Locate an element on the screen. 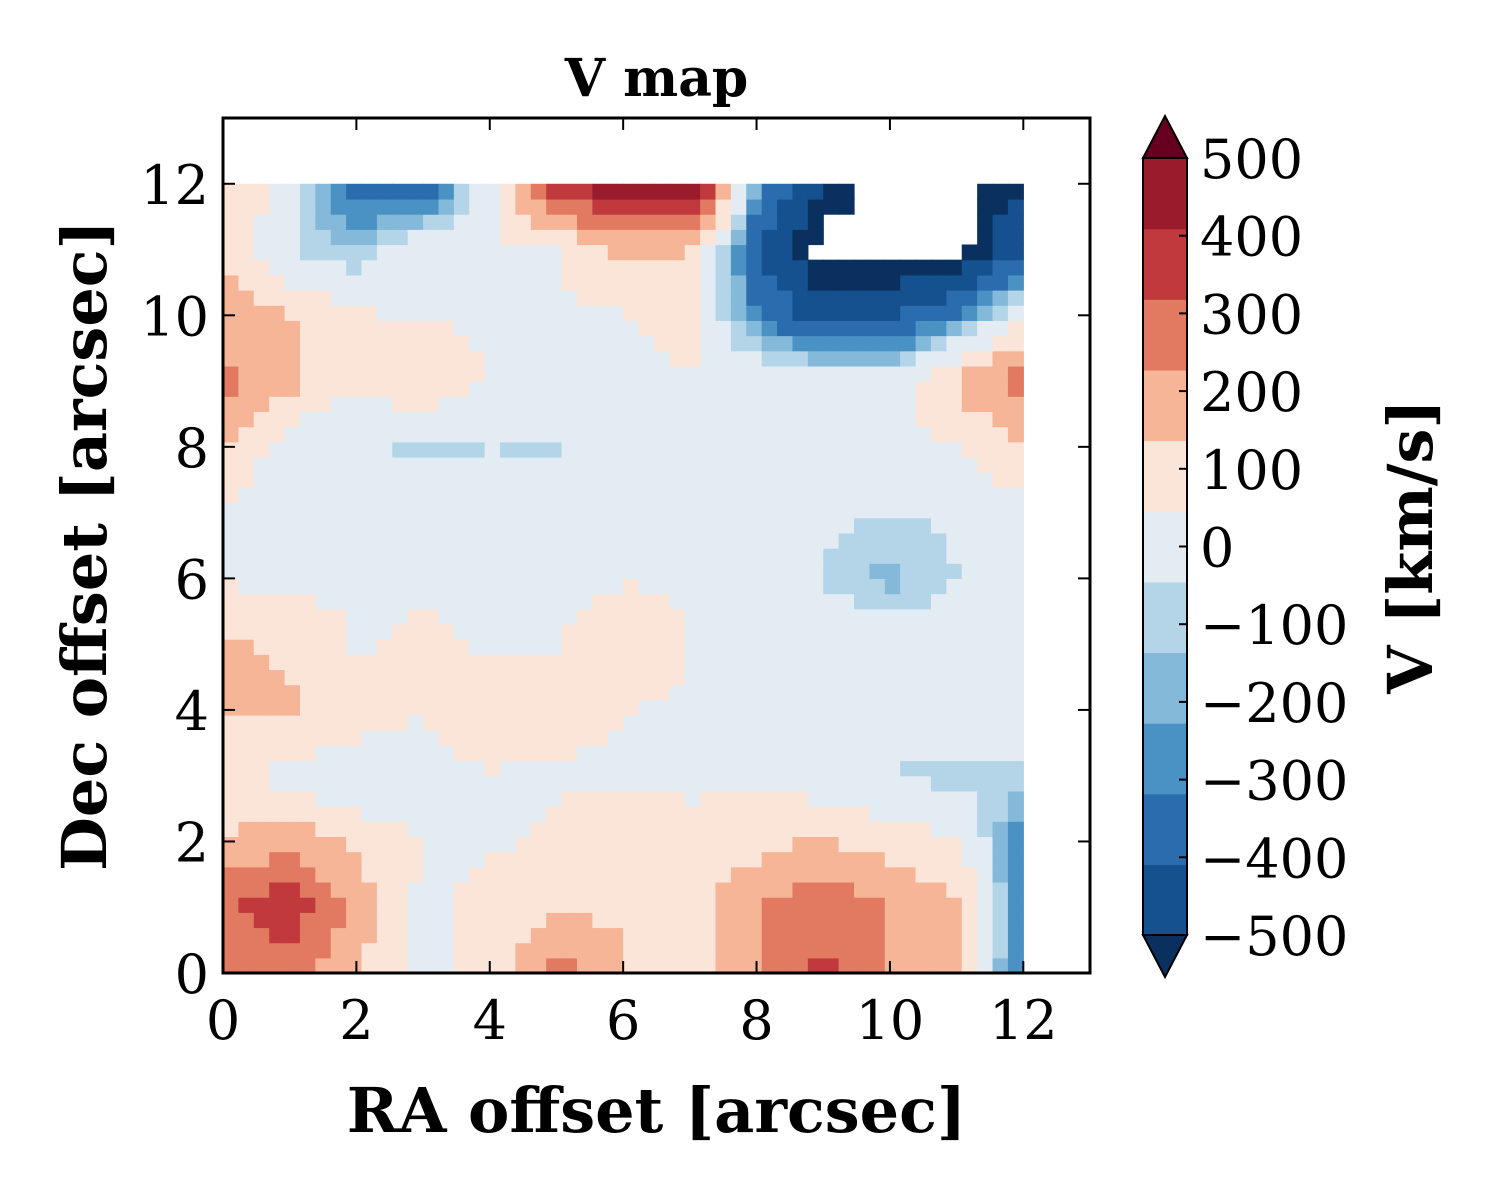  x-tick-label: 0 is located at coordinates (223, 1020).